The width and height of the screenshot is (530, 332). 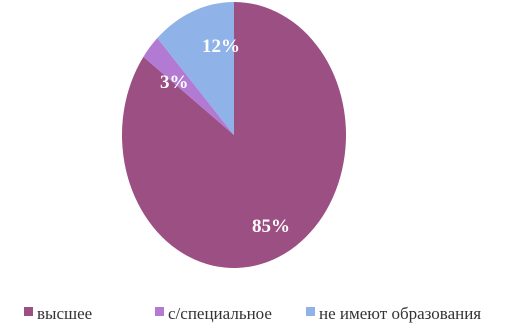 I want to click on legend: высшее с/специальное не имеют образования, so click(x=252, y=313).